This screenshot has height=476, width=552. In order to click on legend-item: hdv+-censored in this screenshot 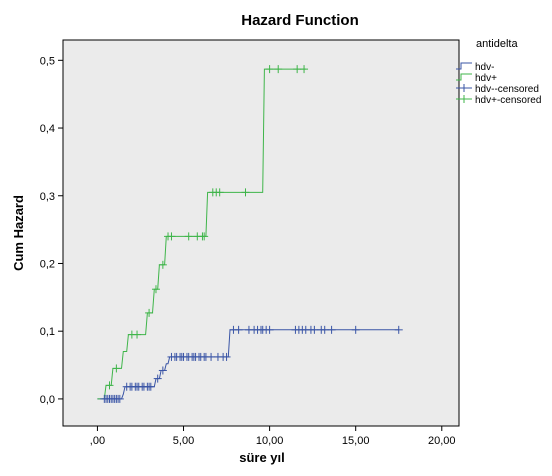, I will do `click(498, 100)`.